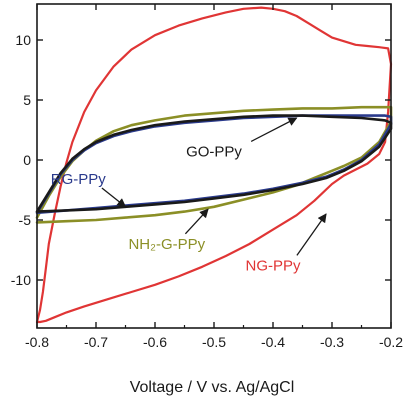  What do you see at coordinates (21, 280) in the screenshot?
I see `y-tick-label: -10` at bounding box center [21, 280].